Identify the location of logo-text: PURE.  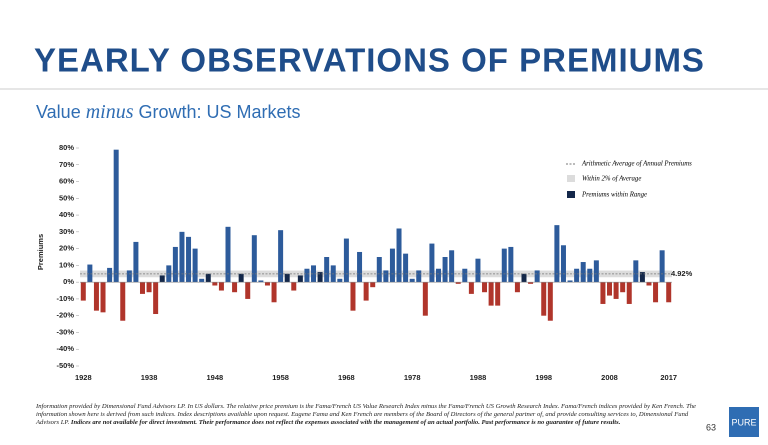
(743, 422).